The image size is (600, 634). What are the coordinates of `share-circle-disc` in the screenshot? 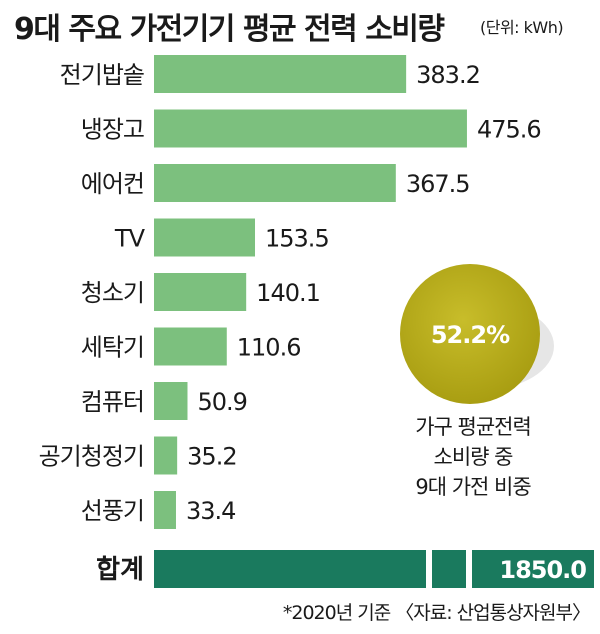 It's located at (470, 334).